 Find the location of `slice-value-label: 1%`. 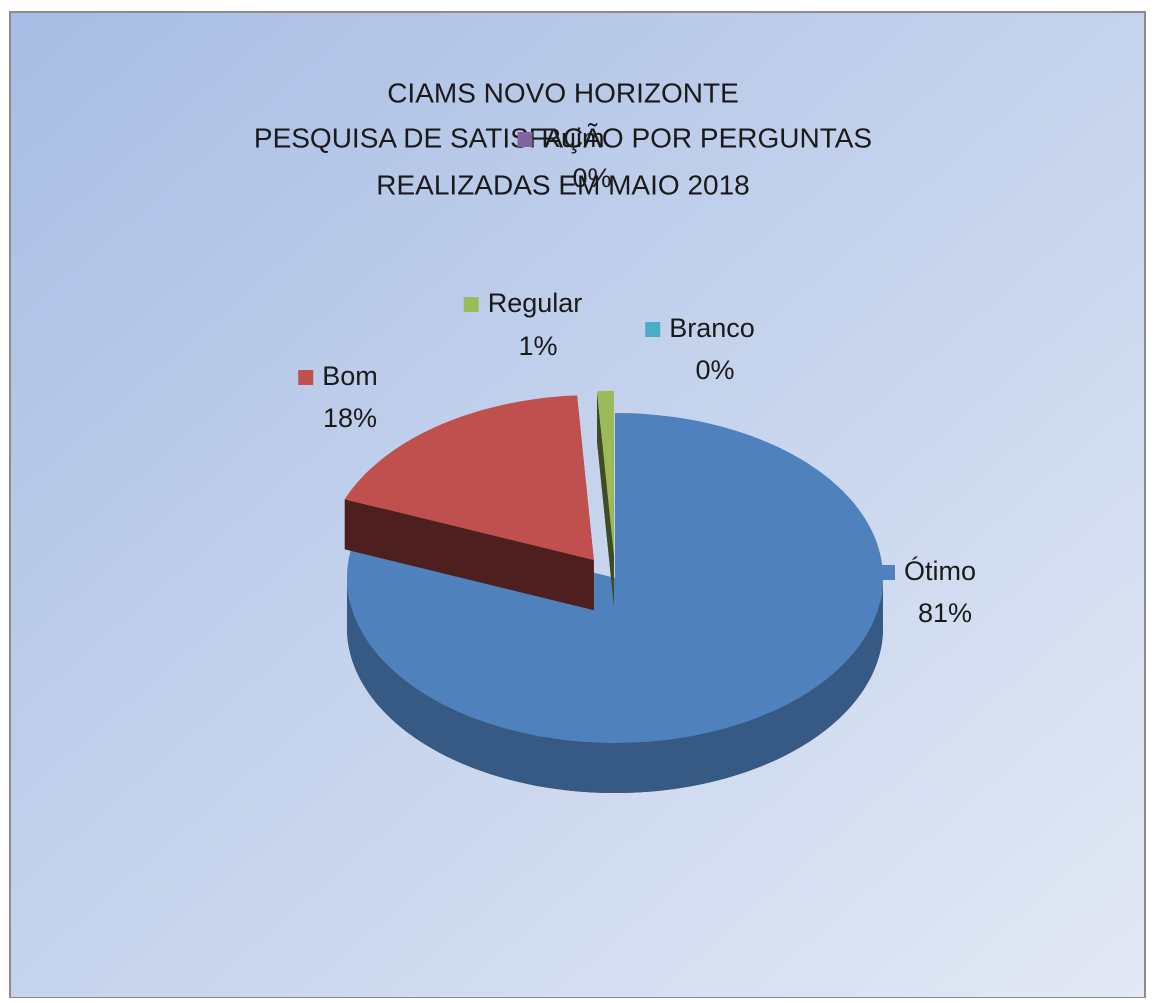

slice-value-label: 1% is located at coordinates (537, 346).